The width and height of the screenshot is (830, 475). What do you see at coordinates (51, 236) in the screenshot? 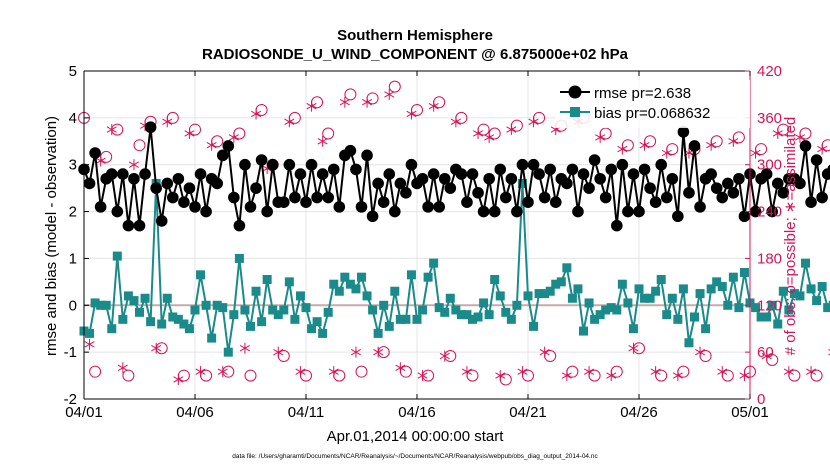
I see `y-axis-label-left: rmse and bias (model - observation)` at bounding box center [51, 236].